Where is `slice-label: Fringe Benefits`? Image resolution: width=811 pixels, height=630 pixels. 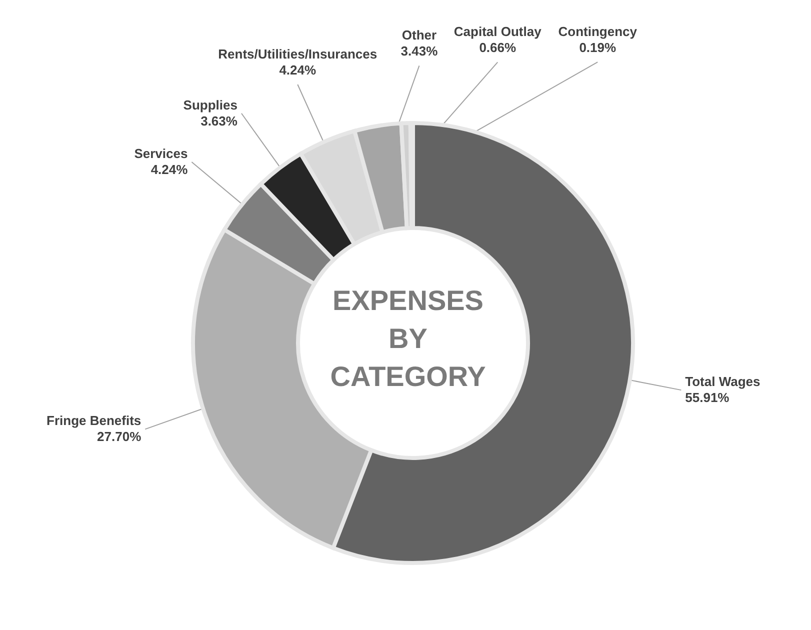 slice-label: Fringe Benefits is located at coordinates (94, 420).